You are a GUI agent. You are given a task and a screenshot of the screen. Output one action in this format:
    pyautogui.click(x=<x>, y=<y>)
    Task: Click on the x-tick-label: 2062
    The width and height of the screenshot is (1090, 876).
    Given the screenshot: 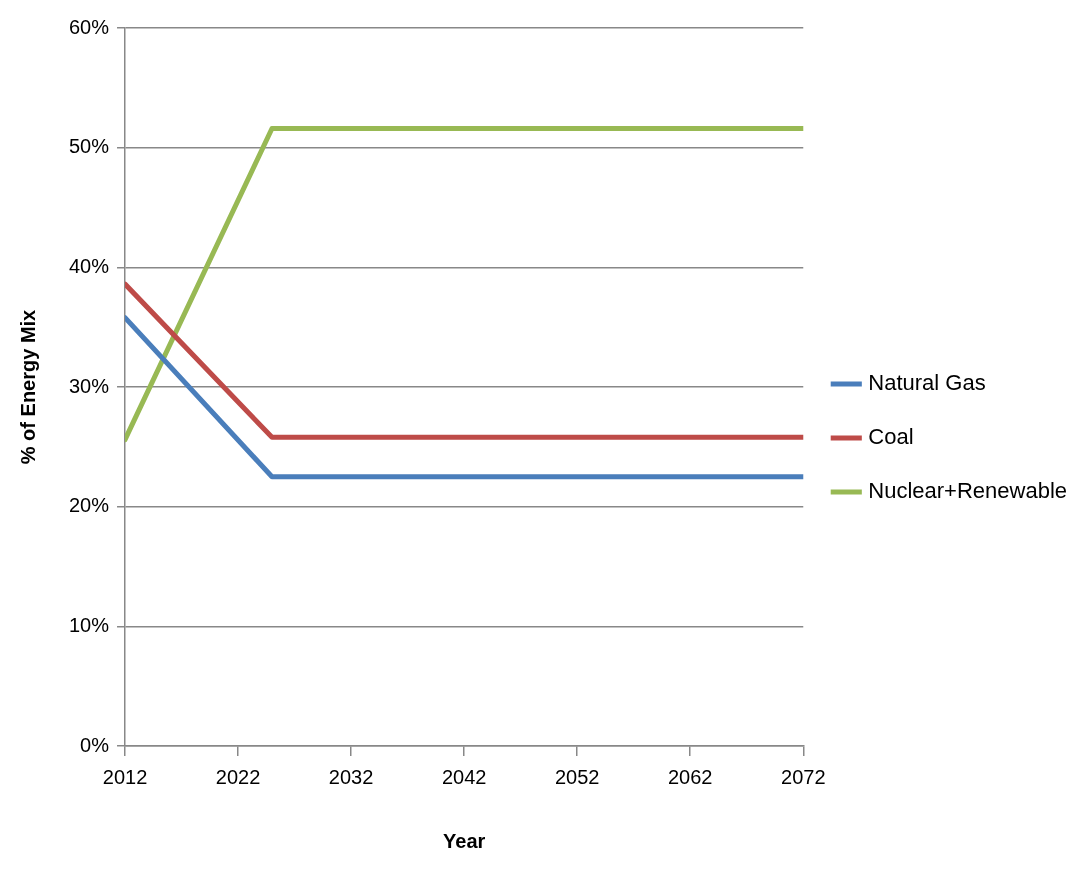 What is the action you would take?
    pyautogui.click(x=690, y=776)
    